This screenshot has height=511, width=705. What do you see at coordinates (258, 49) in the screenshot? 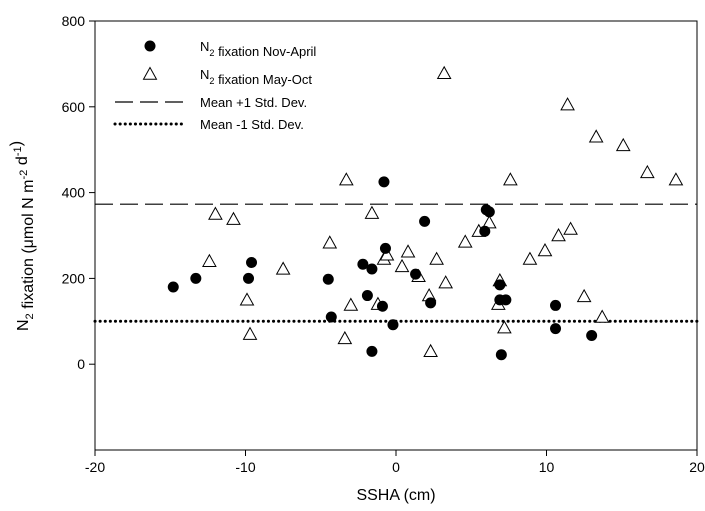
I see `legend-label: N2 fixation Nov-April` at bounding box center [258, 49].